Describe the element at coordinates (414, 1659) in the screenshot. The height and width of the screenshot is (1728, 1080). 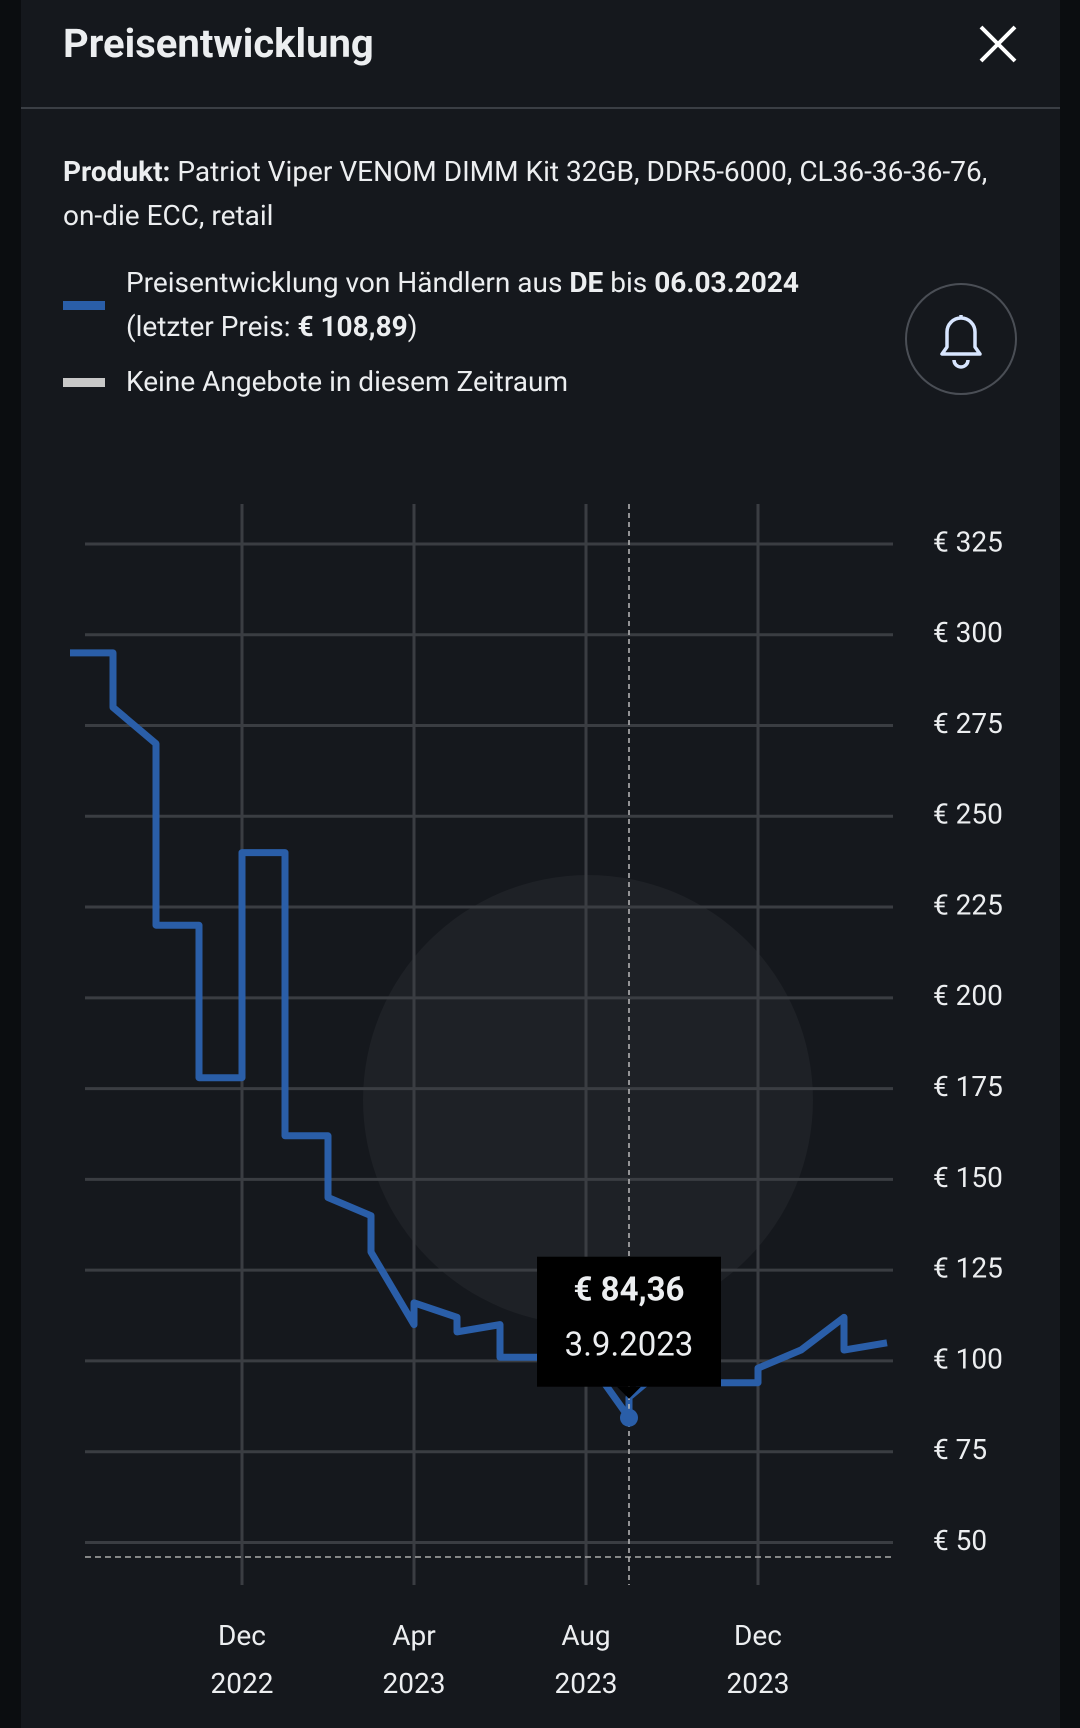
I see `x-tick-label: Apr 2023` at that location.